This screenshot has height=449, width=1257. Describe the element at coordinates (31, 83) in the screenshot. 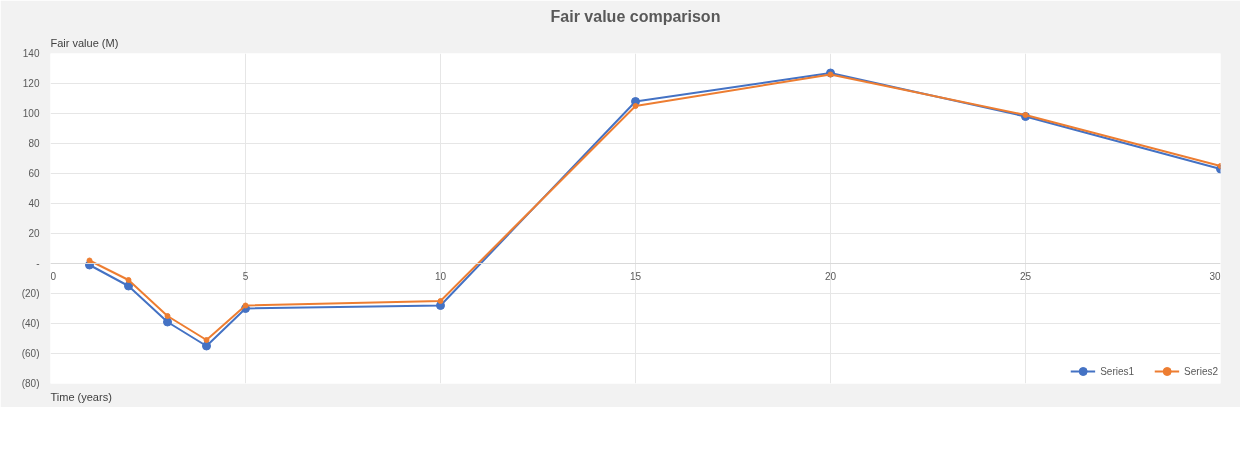

I see `y-tick-label: 120` at that location.